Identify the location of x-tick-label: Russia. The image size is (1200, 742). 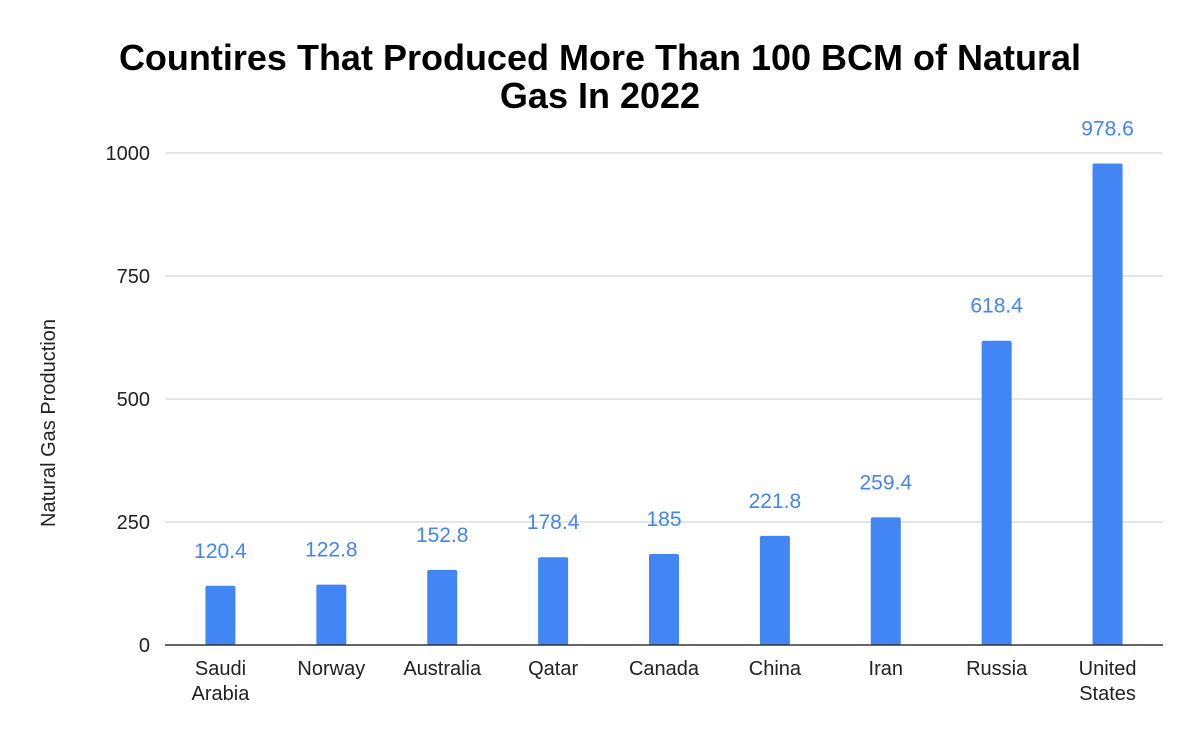
(997, 669).